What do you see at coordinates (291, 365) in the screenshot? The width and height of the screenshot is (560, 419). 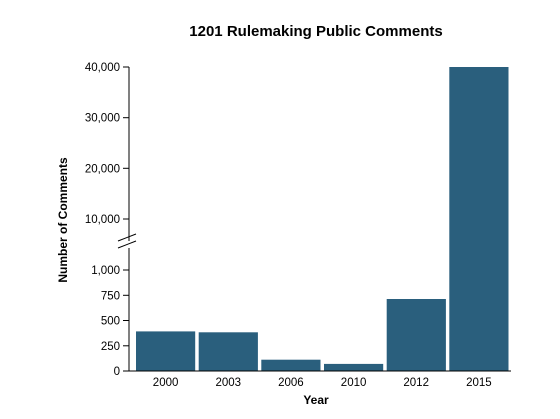 I see `bar-2006` at bounding box center [291, 365].